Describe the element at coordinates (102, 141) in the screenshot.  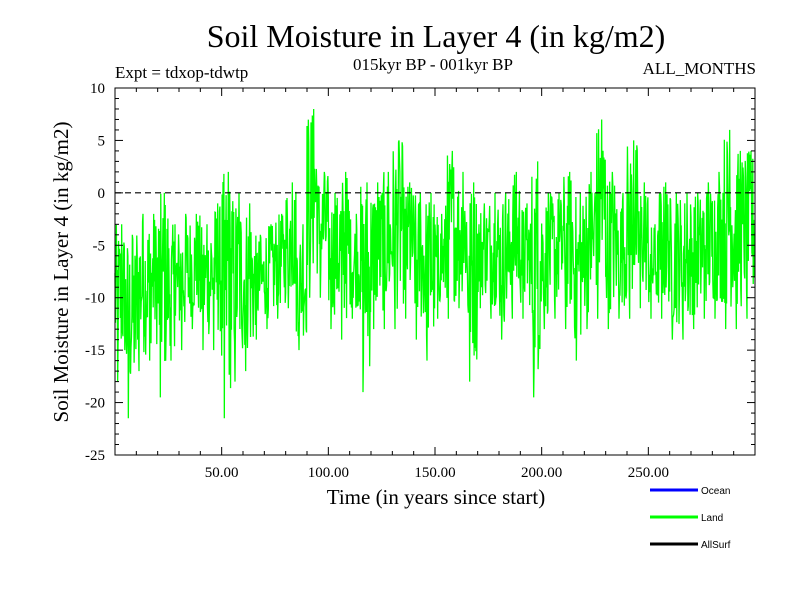
I see `y-tick-label: 5` at that location.